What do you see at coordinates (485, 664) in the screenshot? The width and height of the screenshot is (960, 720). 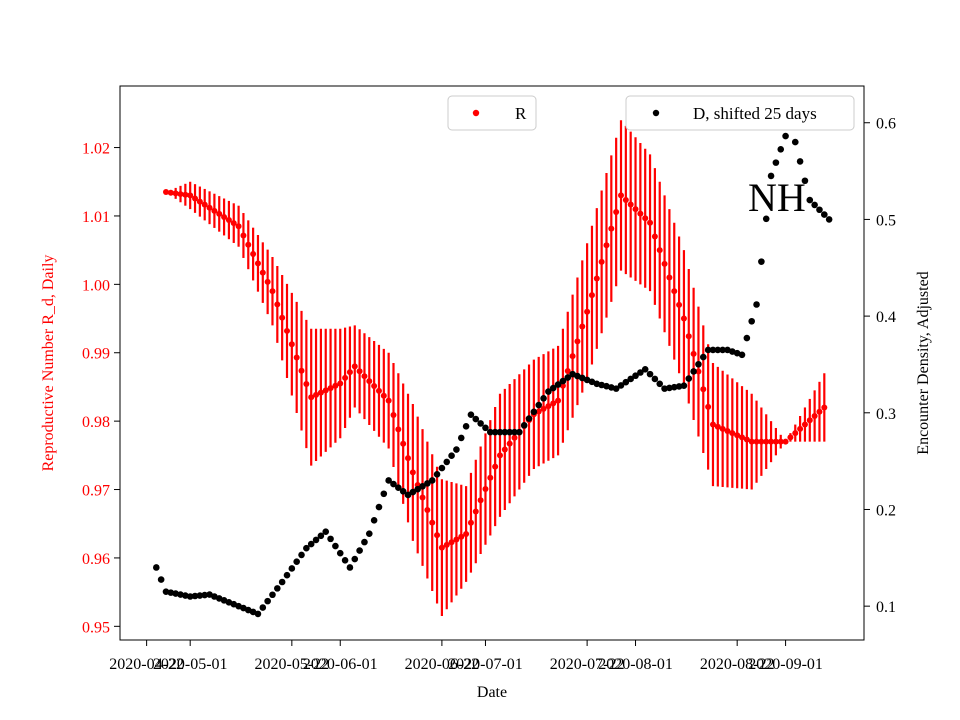 I see `x-tick-label: 2020-07-01` at bounding box center [485, 664].